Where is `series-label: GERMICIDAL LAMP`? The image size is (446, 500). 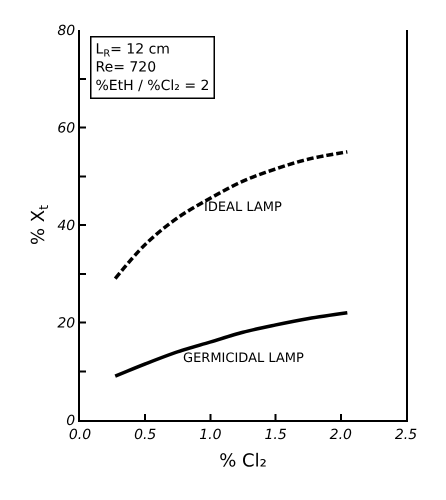
series-label: GERMICIDAL LAMP is located at coordinates (243, 358).